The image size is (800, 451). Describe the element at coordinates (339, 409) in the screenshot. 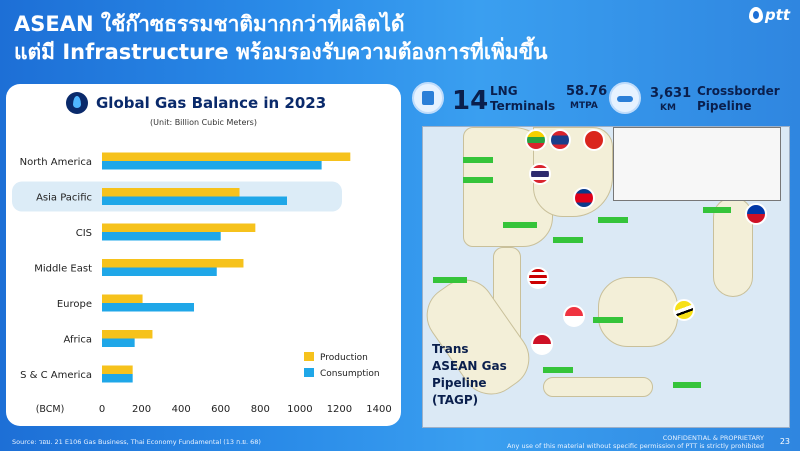

I see `x-tick-label: 1200` at that location.